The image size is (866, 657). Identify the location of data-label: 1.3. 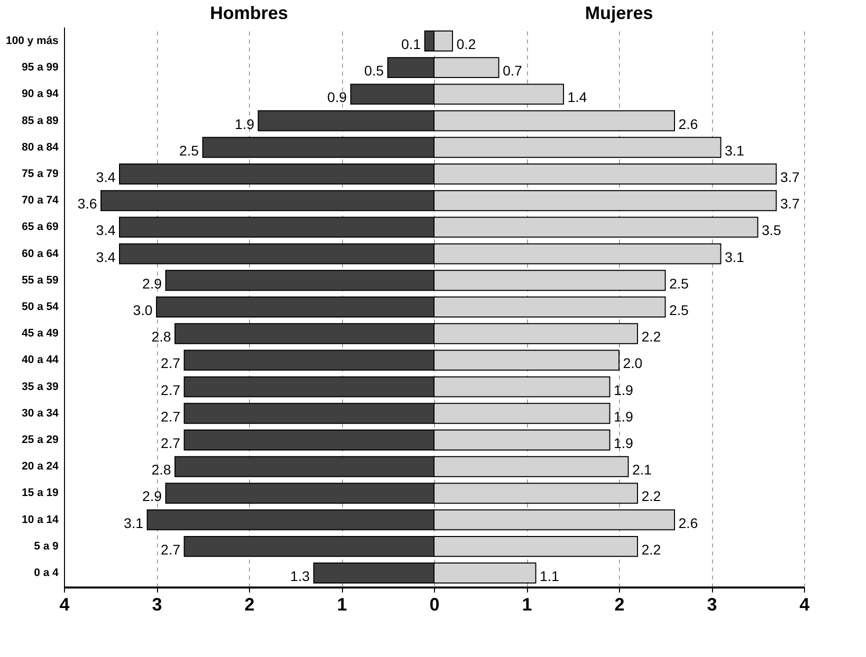
(300, 576).